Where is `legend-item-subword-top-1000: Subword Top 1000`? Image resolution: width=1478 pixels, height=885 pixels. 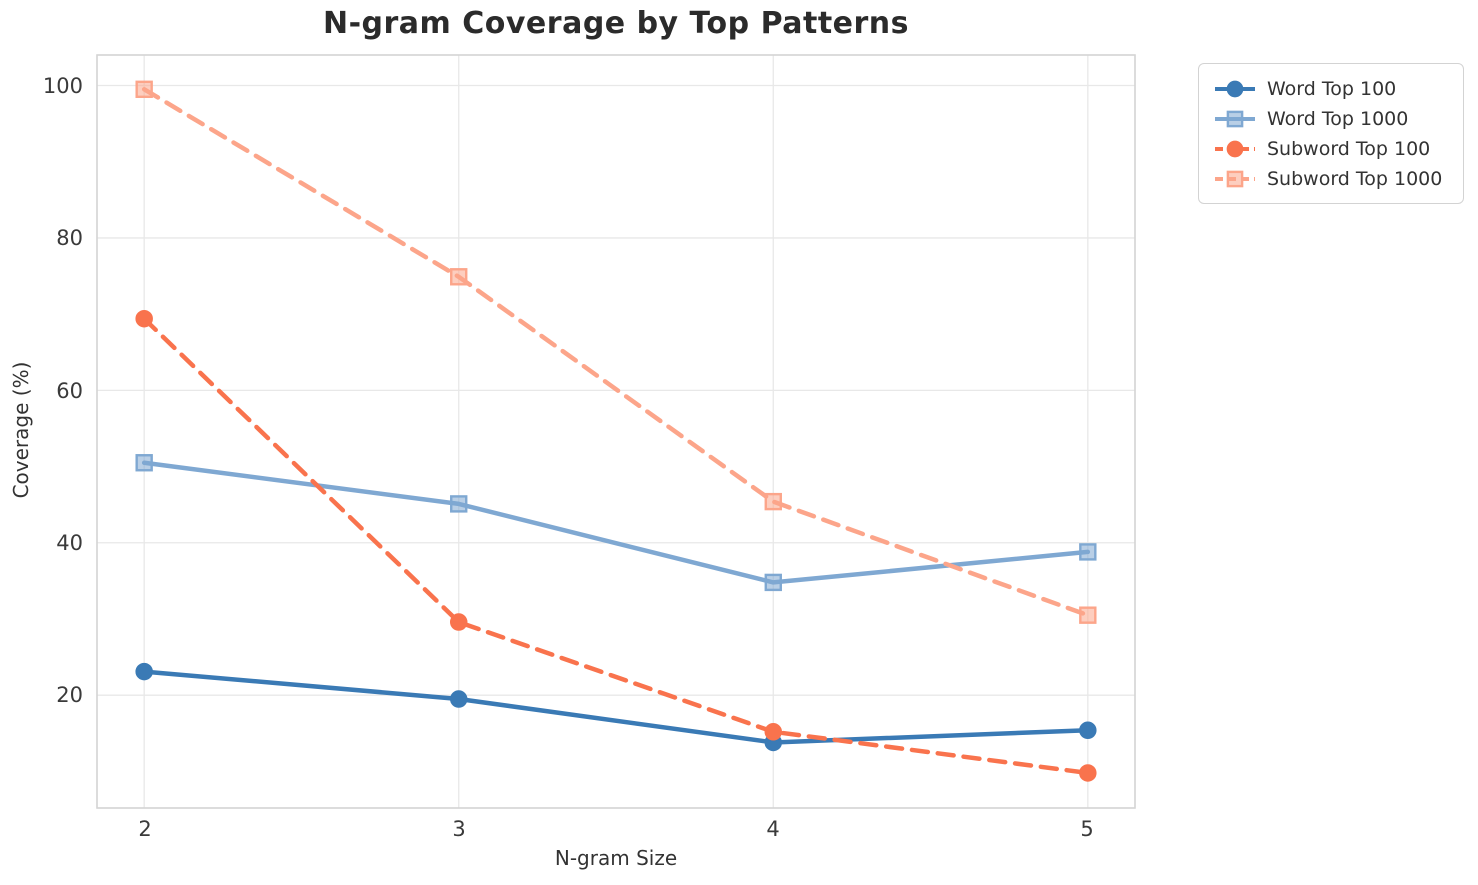 legend-item-subword-top-1000: Subword Top 1000 is located at coordinates (1331, 178).